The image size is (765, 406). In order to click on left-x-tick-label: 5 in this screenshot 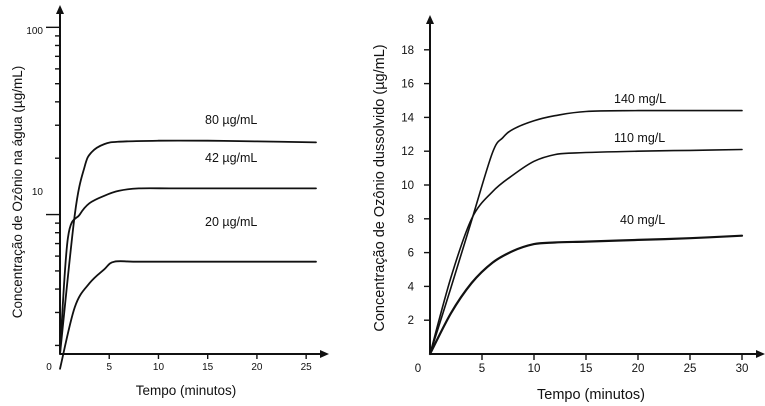, I will do `click(109, 367)`.